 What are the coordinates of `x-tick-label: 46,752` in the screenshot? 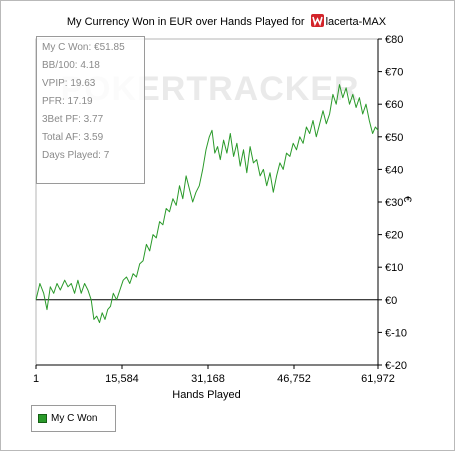 It's located at (294, 379).